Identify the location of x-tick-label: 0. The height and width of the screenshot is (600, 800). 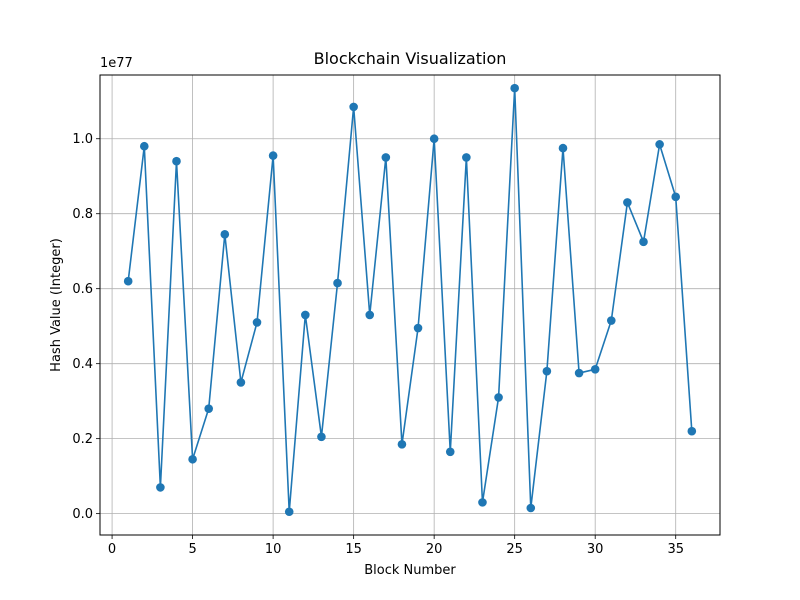
(112, 549).